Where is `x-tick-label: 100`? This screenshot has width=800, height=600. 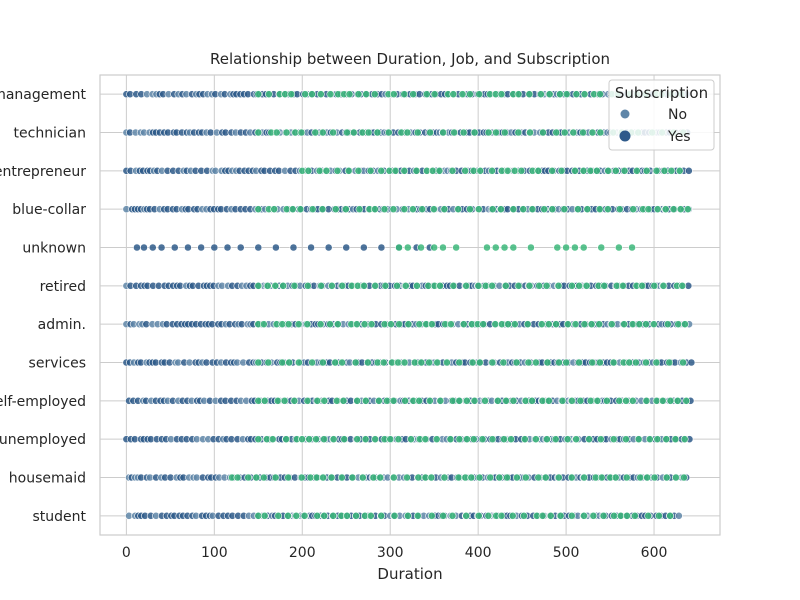
x-tick-label: 100 is located at coordinates (214, 553).